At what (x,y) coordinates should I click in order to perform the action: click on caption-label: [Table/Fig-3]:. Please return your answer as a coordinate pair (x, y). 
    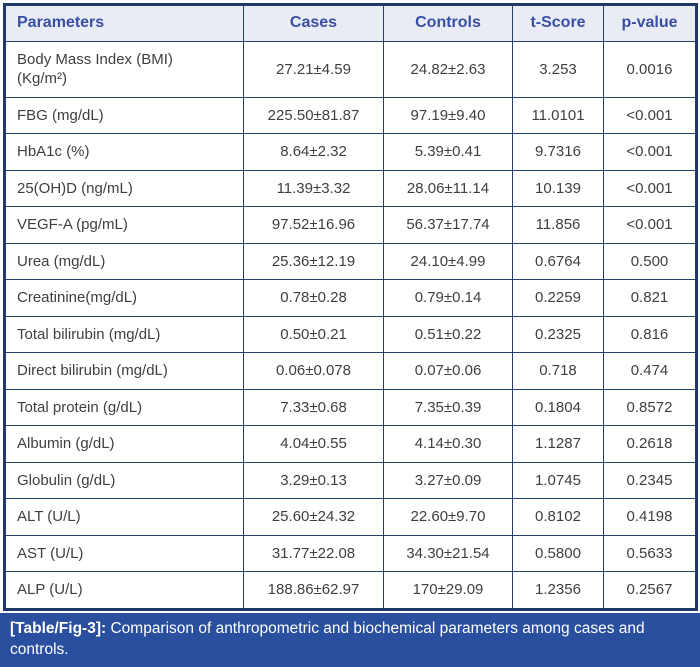
    Looking at the image, I should click on (58, 628).